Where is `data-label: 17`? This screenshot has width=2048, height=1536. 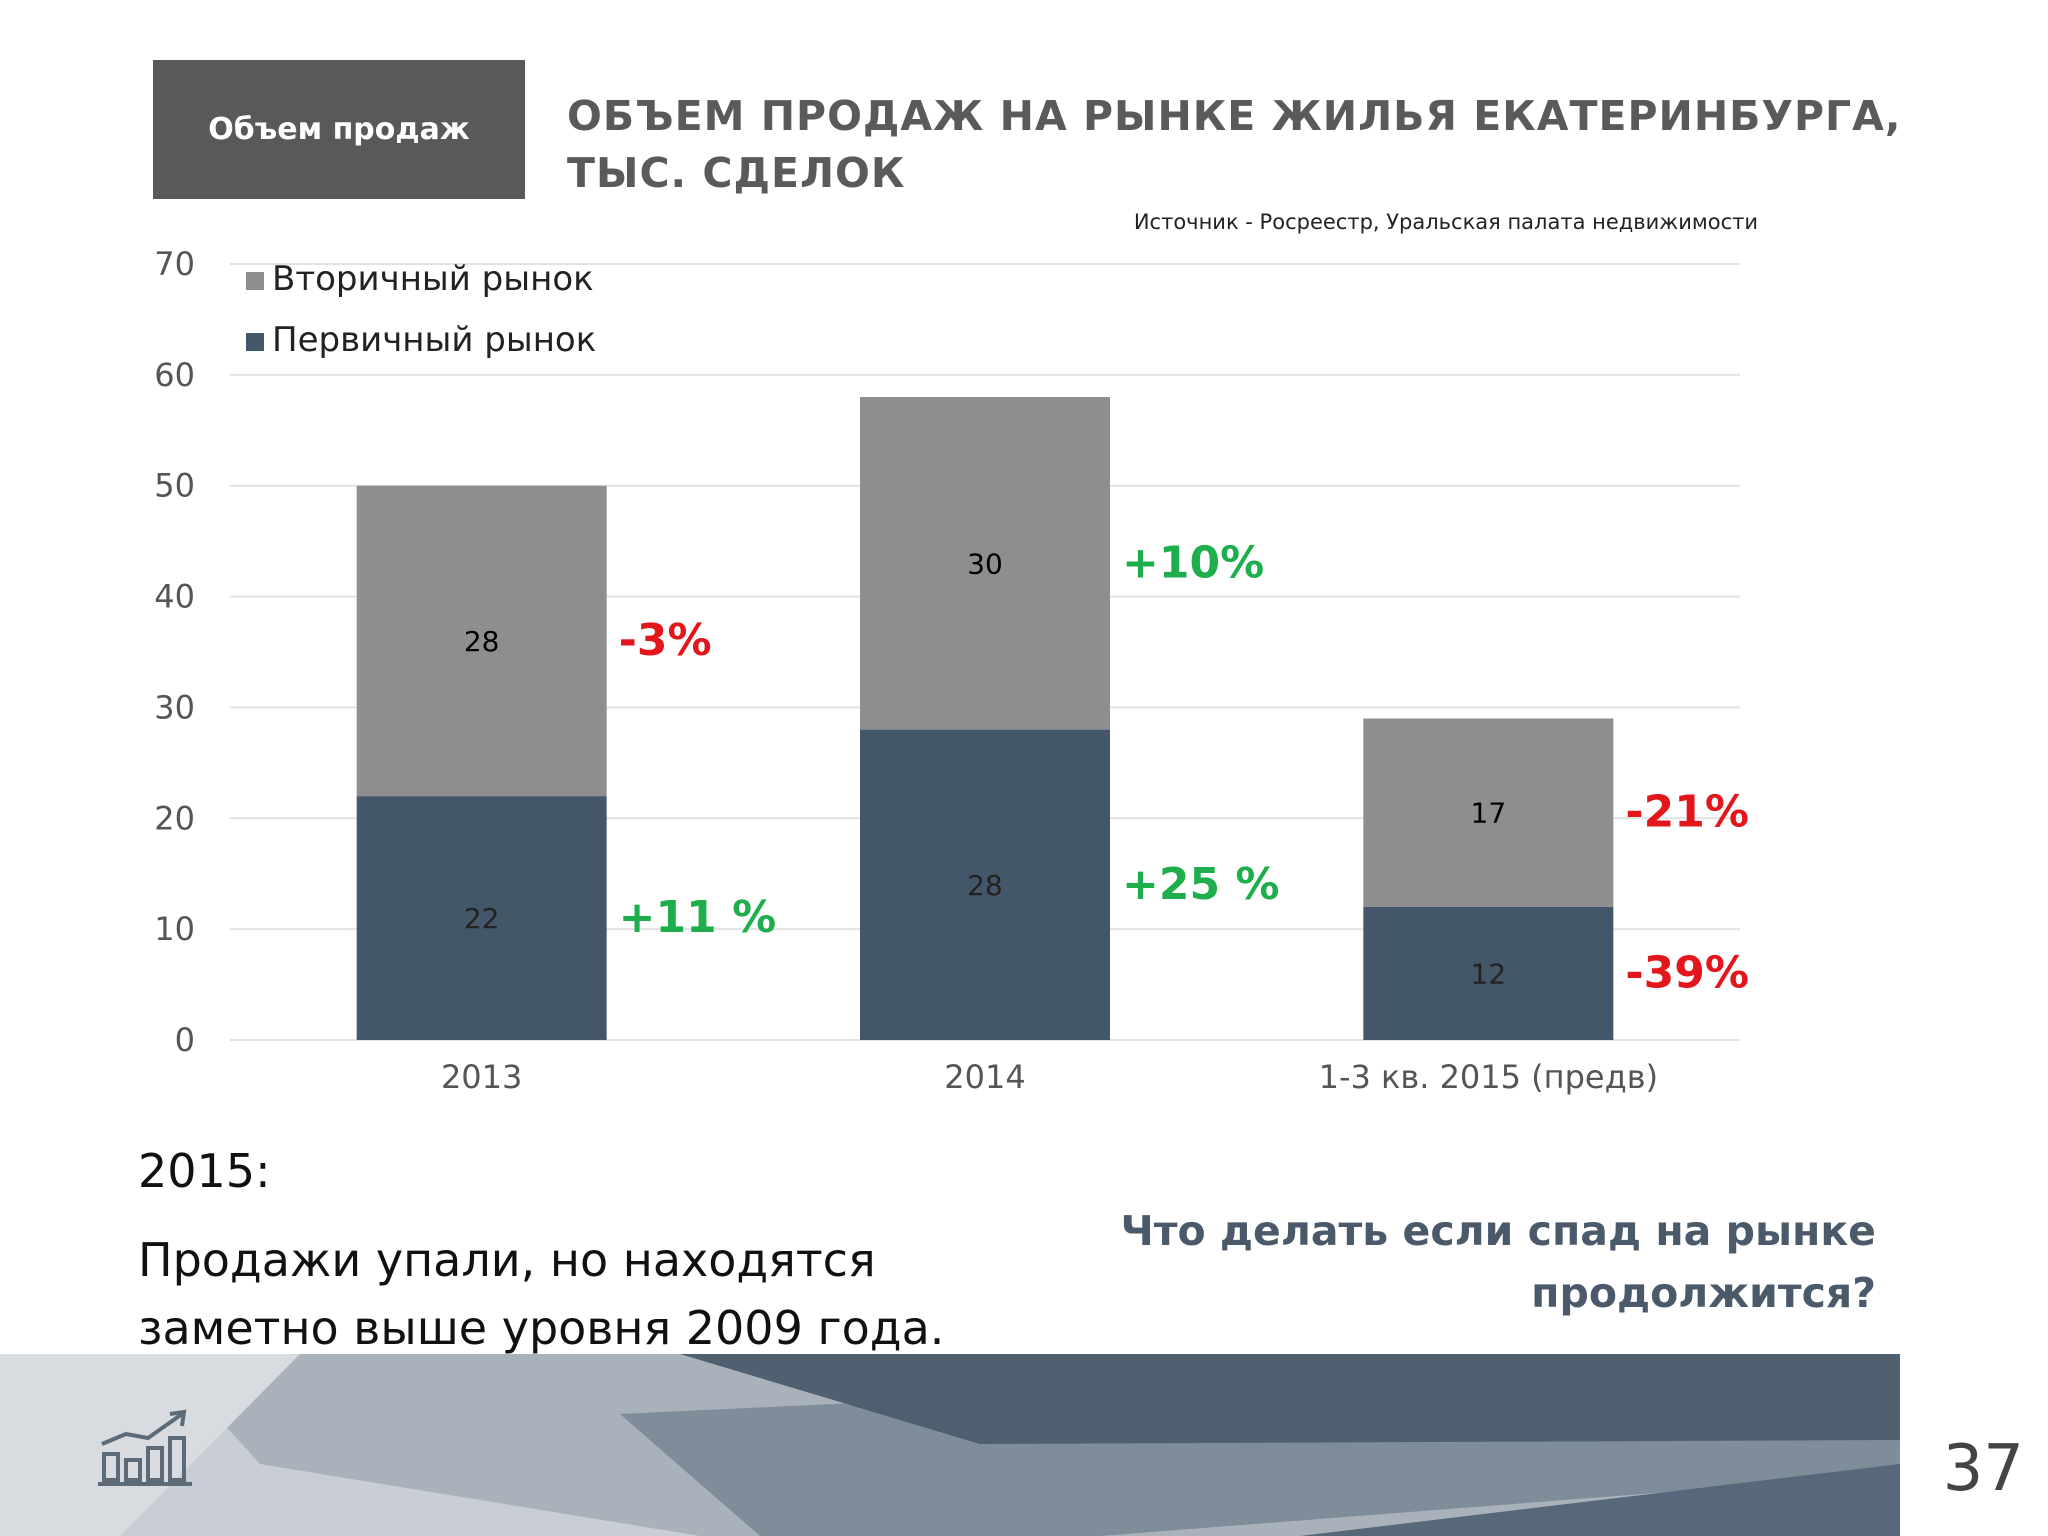
data-label: 17 is located at coordinates (1489, 813).